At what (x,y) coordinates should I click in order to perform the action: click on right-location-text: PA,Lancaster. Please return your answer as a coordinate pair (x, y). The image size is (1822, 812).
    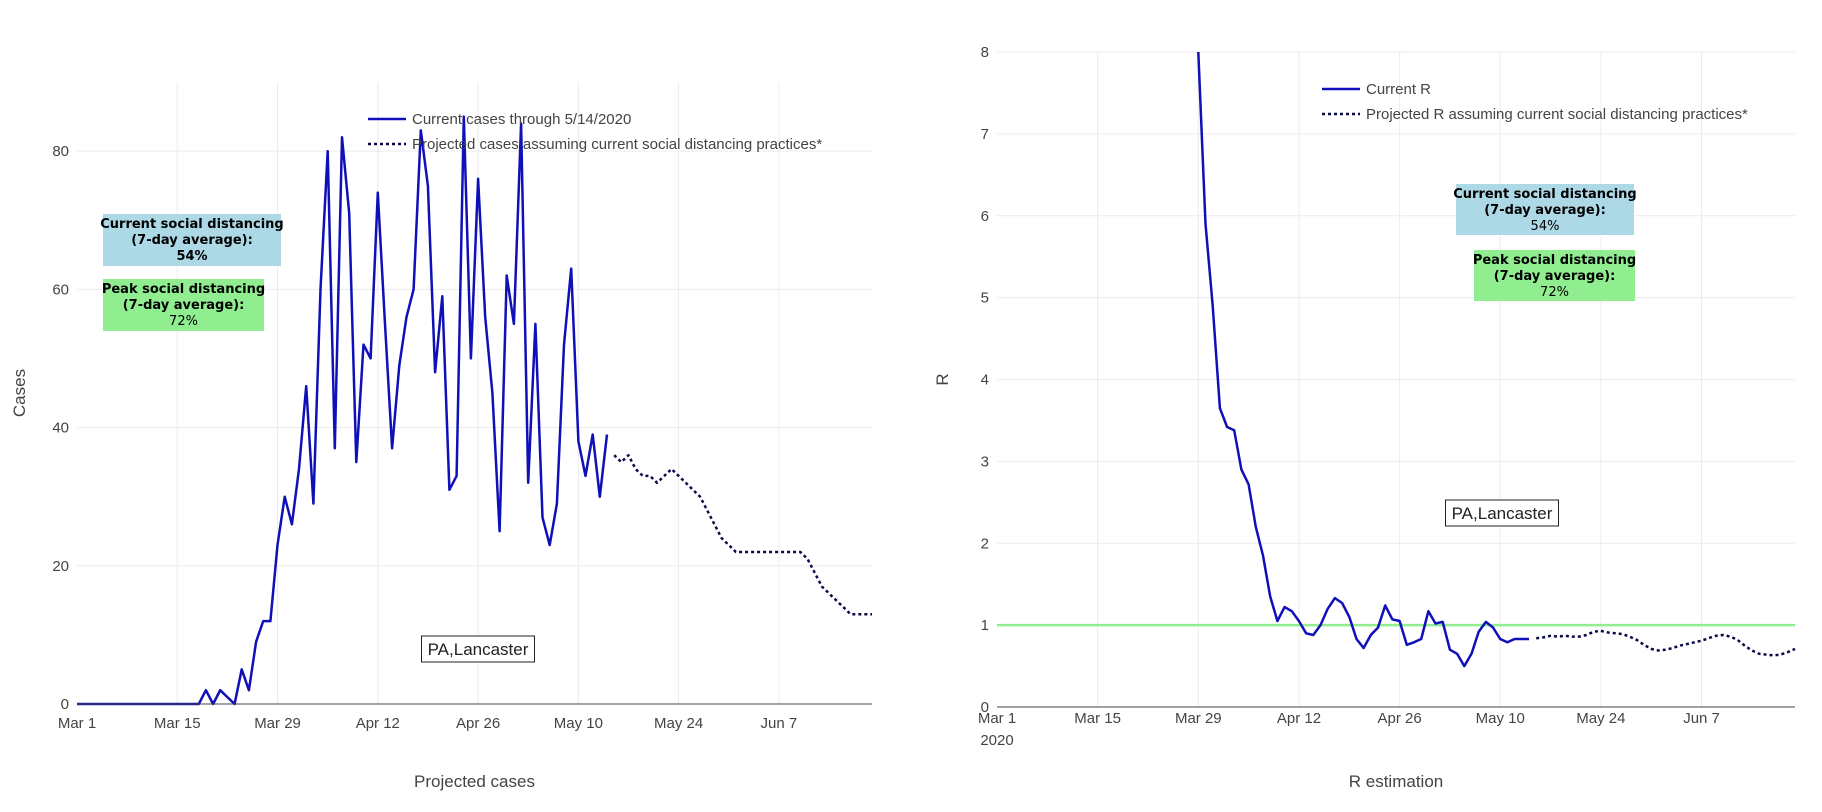
    Looking at the image, I should click on (1502, 513).